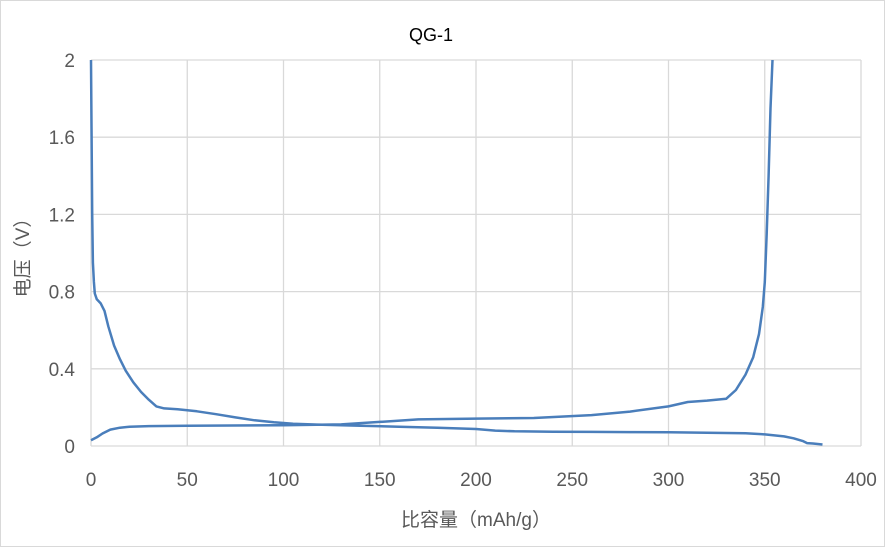 The width and height of the screenshot is (885, 551). What do you see at coordinates (91, 480) in the screenshot?
I see `x-tick-label: 0` at bounding box center [91, 480].